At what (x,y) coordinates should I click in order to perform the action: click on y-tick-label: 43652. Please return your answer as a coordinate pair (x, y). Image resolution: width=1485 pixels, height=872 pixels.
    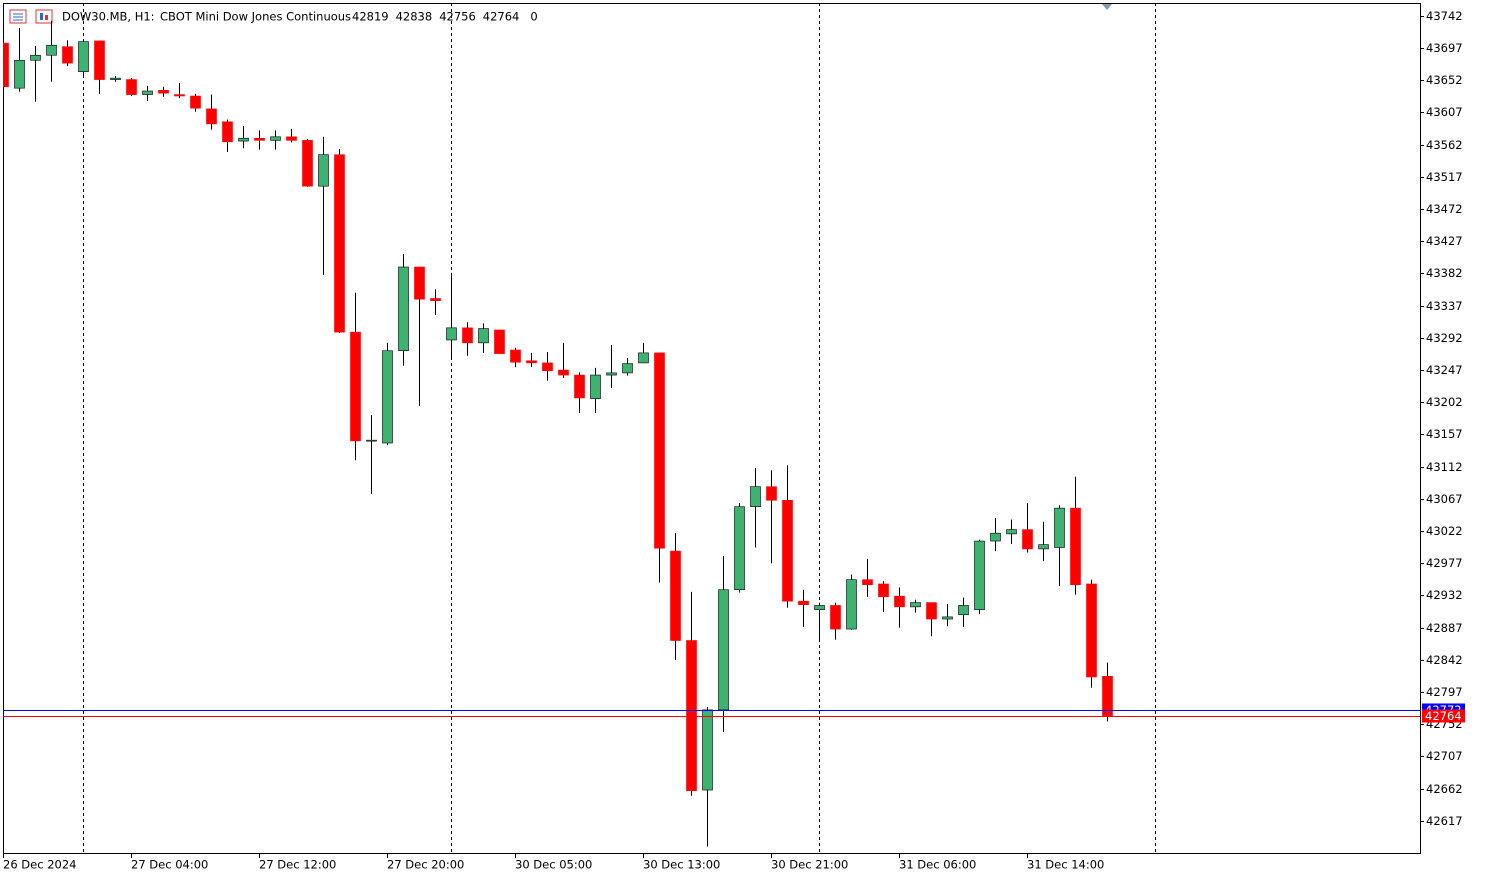
    Looking at the image, I should click on (1444, 80).